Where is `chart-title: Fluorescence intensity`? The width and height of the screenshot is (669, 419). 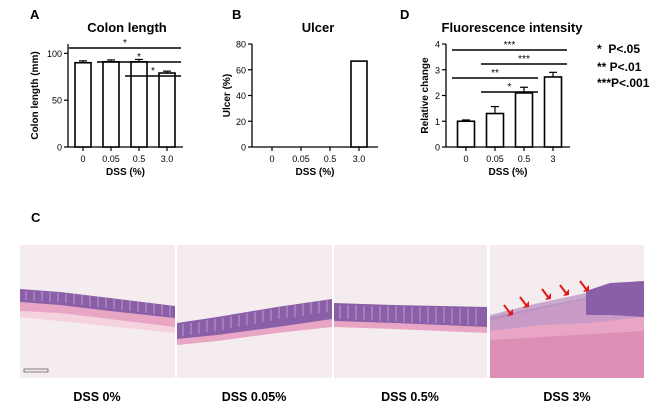 chart-title: Fluorescence intensity is located at coordinates (513, 27).